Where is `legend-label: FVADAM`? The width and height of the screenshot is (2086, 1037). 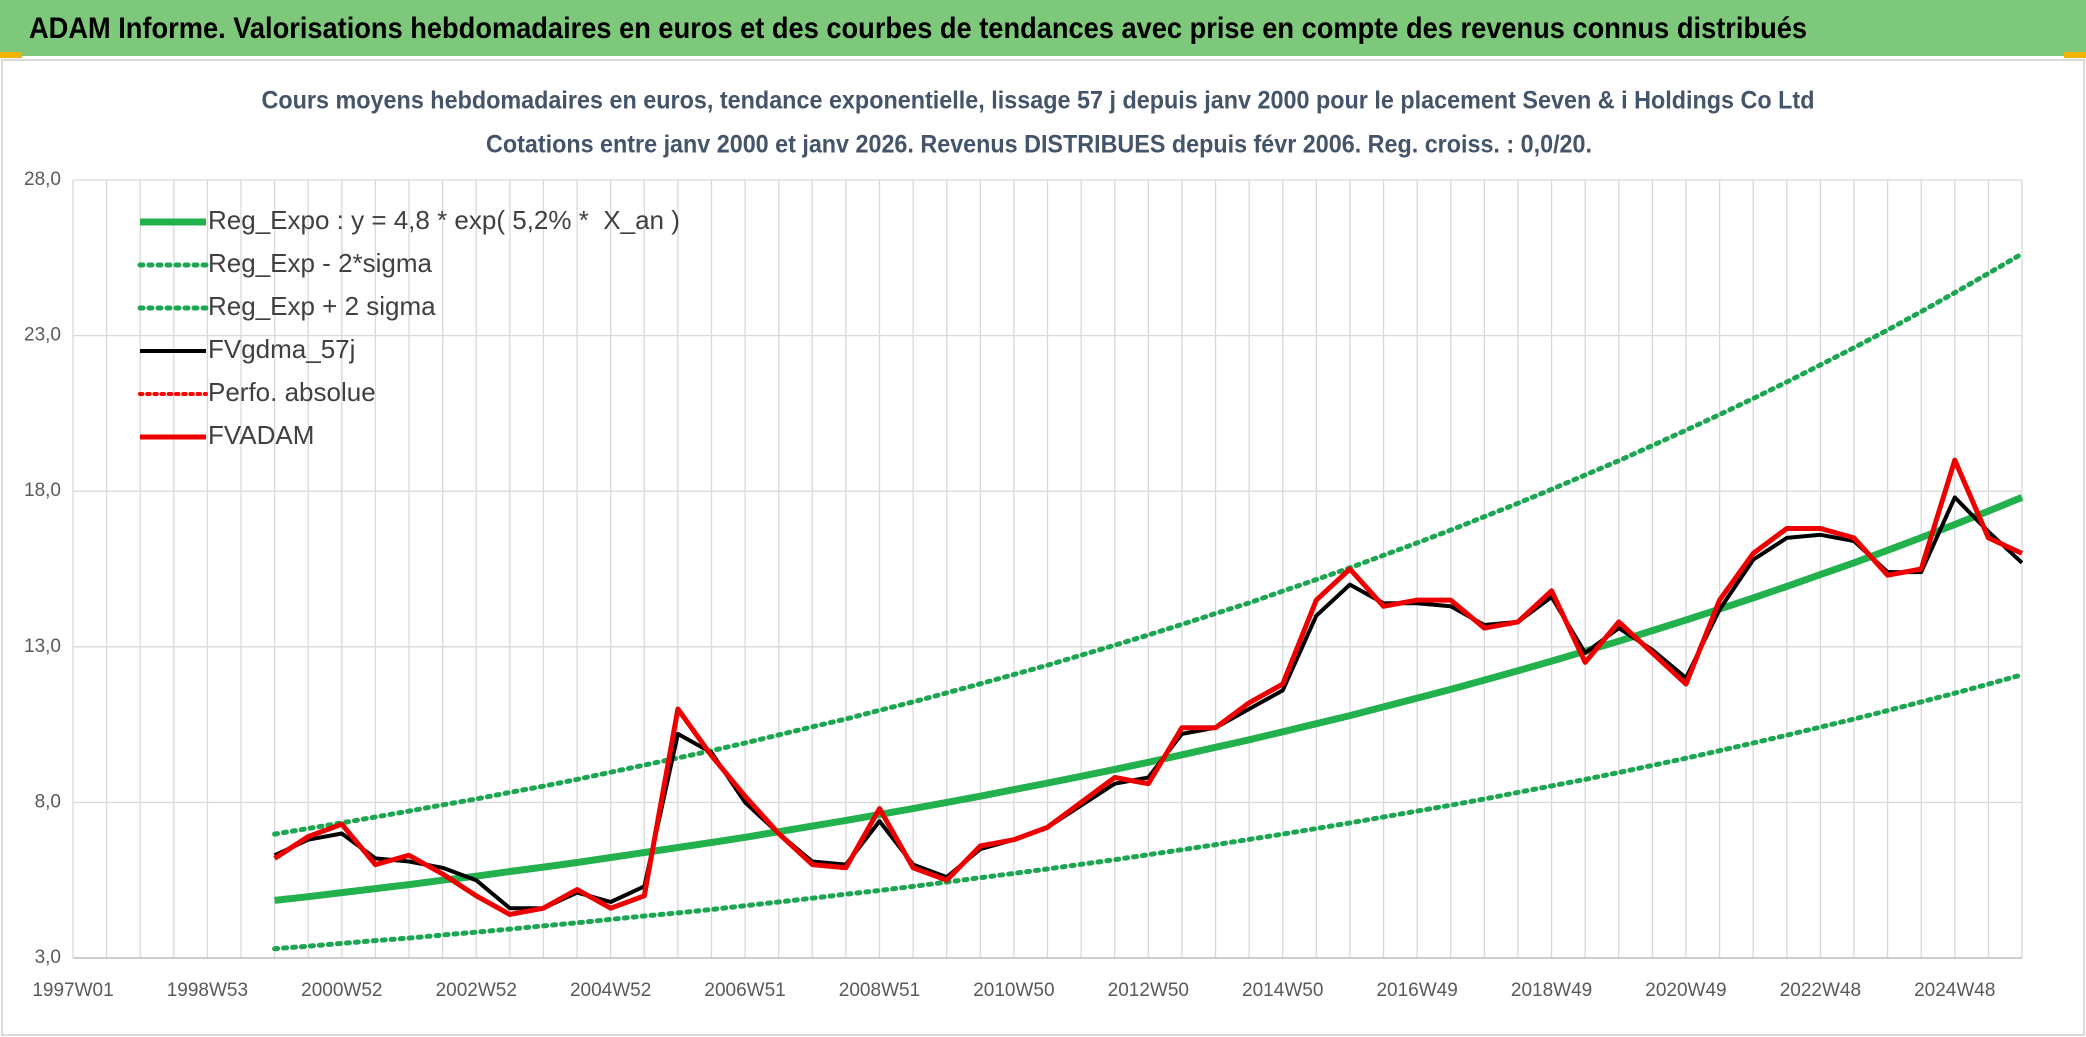
legend-label: FVADAM is located at coordinates (261, 435).